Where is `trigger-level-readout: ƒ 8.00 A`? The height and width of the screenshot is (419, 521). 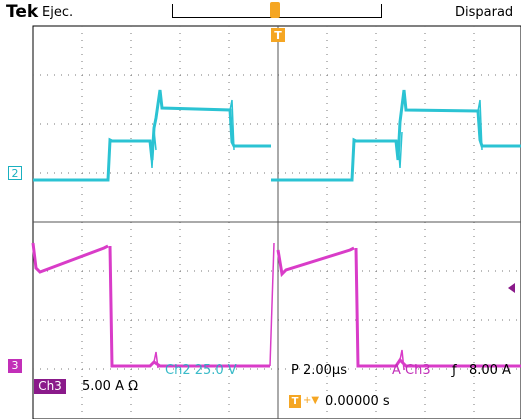 trigger-level-readout: ƒ 8.00 A is located at coordinates (481, 370).